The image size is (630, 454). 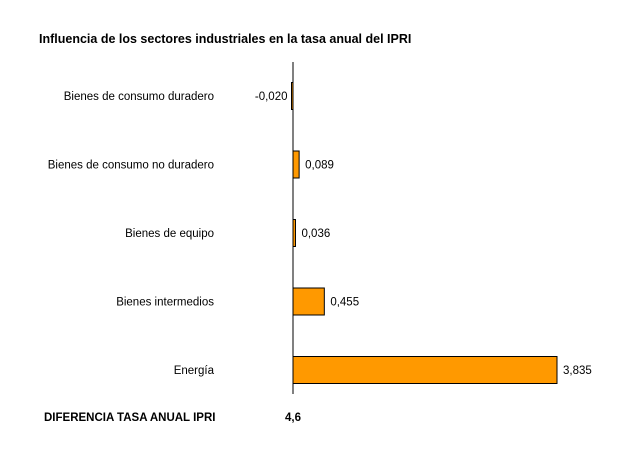 I want to click on data-label-5: 3,835, so click(x=577, y=371).